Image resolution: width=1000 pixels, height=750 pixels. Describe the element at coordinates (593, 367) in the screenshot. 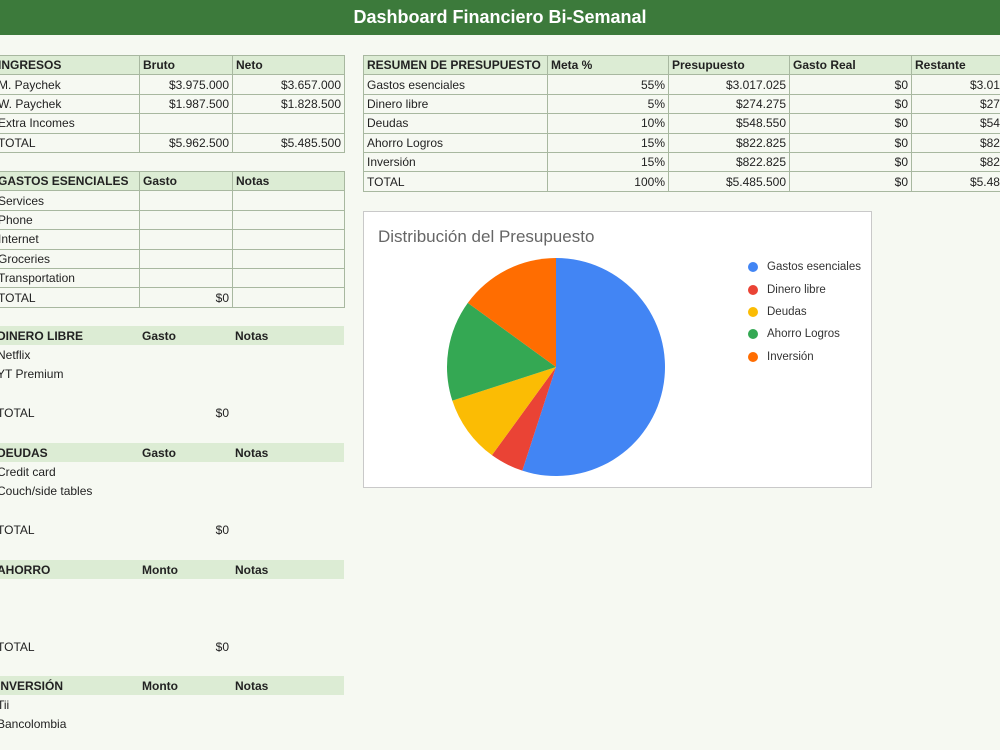

I see `pie-slice-gastos-esenciales` at that location.